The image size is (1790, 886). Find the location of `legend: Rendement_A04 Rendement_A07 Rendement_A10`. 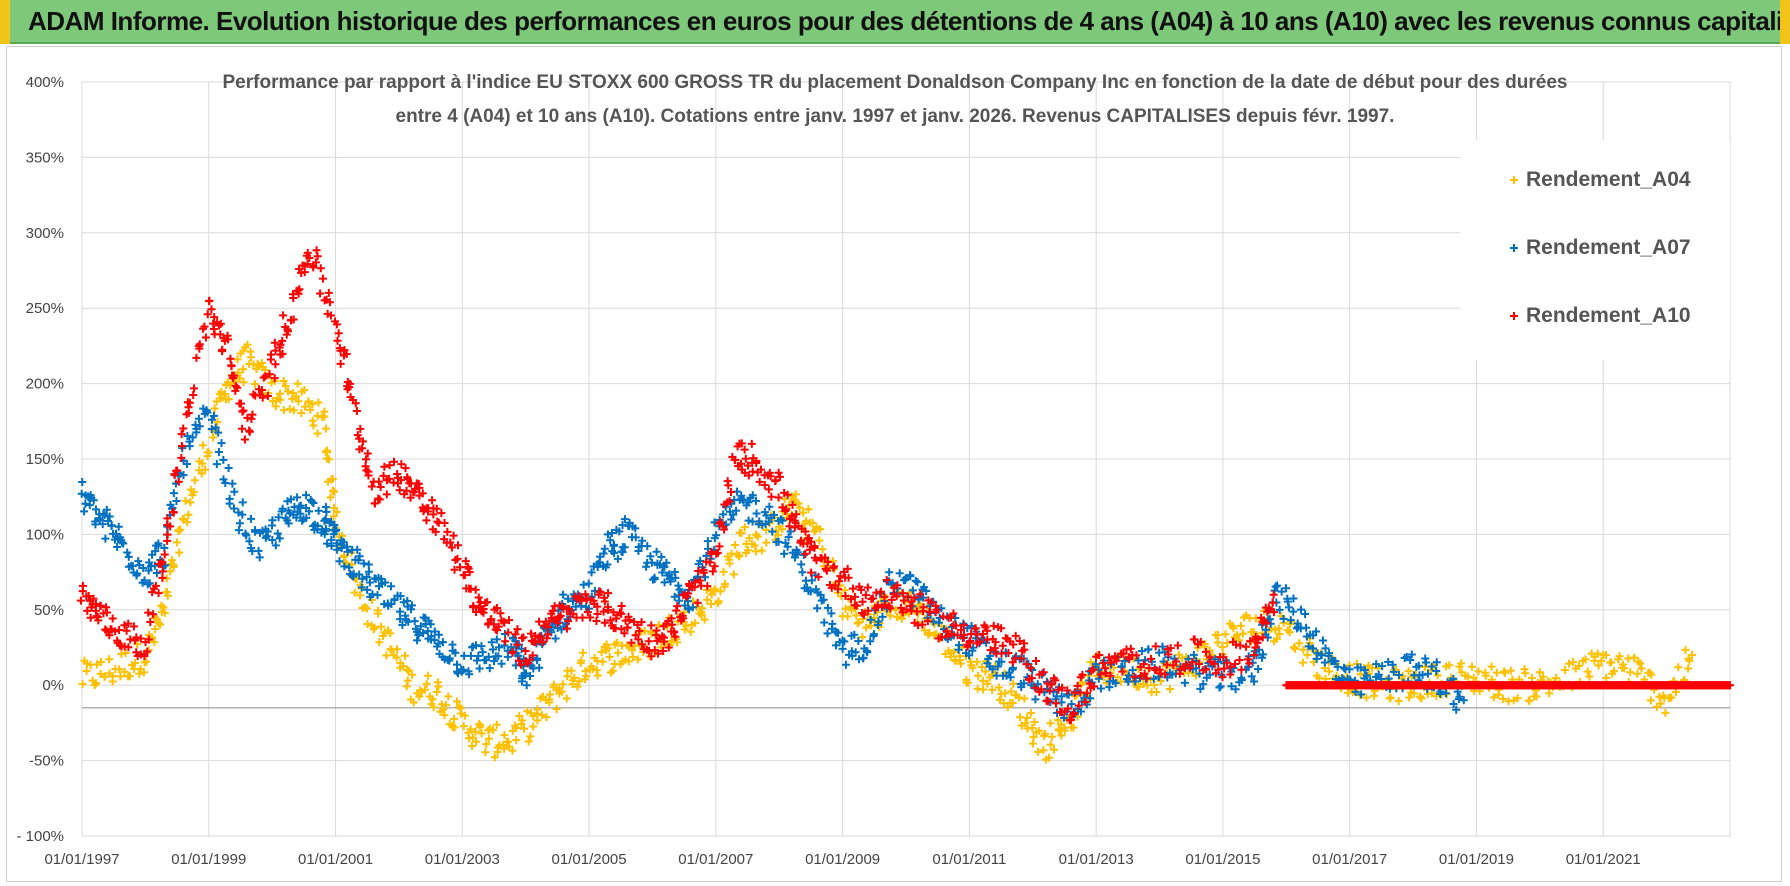

legend: Rendement_A04 Rendement_A07 Rendement_A10 is located at coordinates (1595, 250).